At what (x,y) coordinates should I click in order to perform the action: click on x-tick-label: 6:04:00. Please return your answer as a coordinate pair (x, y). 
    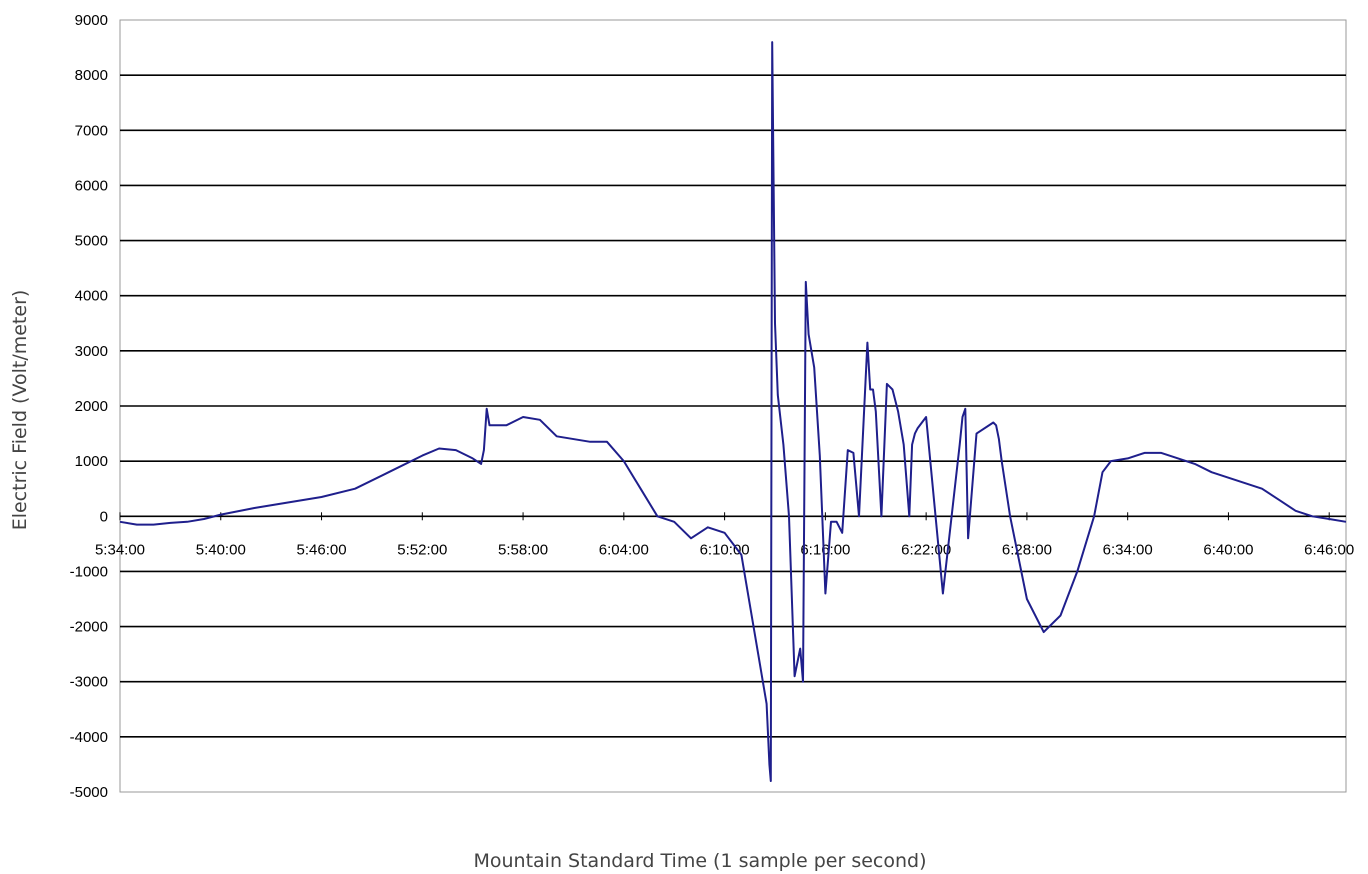
    Looking at the image, I should click on (624, 549).